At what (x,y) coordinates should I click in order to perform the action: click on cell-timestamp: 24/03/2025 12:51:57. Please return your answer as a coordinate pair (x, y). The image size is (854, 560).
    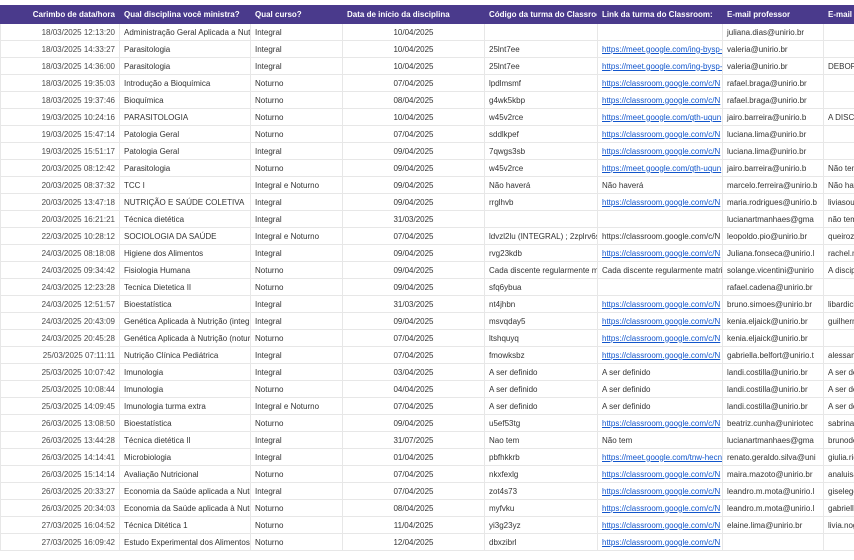
    Looking at the image, I should click on (60, 304).